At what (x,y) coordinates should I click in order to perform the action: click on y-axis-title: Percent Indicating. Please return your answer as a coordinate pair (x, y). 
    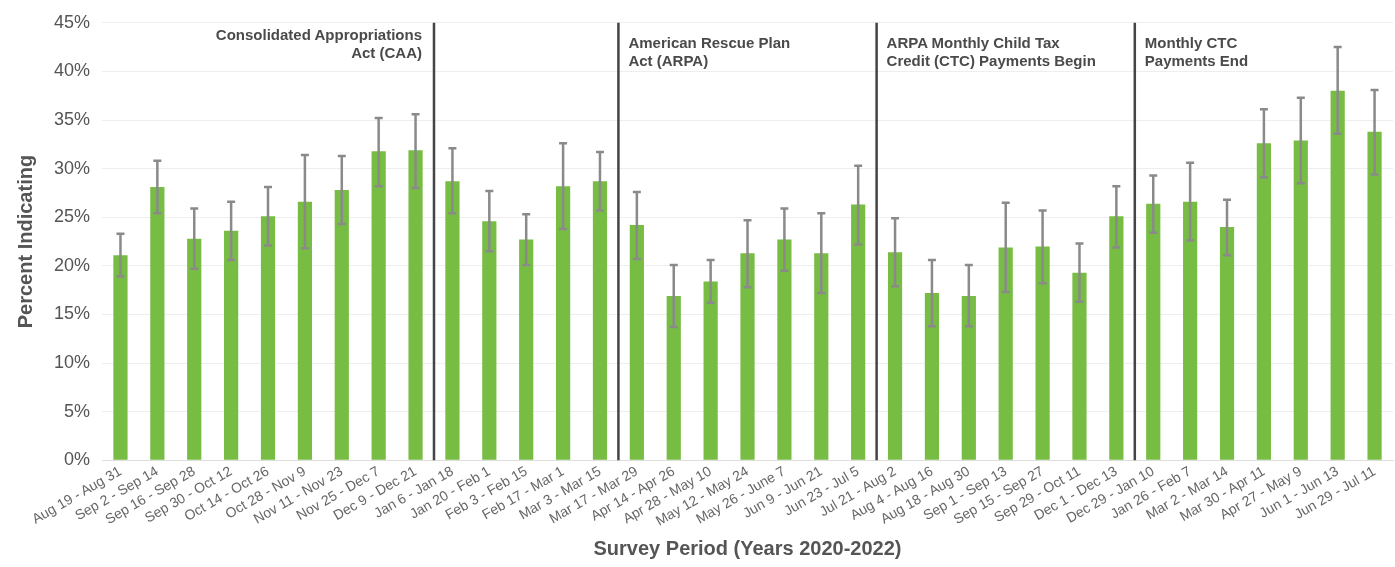
    Looking at the image, I should click on (24, 241).